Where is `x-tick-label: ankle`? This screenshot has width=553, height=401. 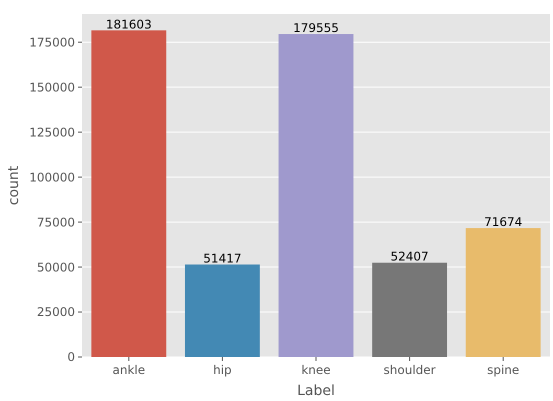 x-tick-label: ankle is located at coordinates (129, 370).